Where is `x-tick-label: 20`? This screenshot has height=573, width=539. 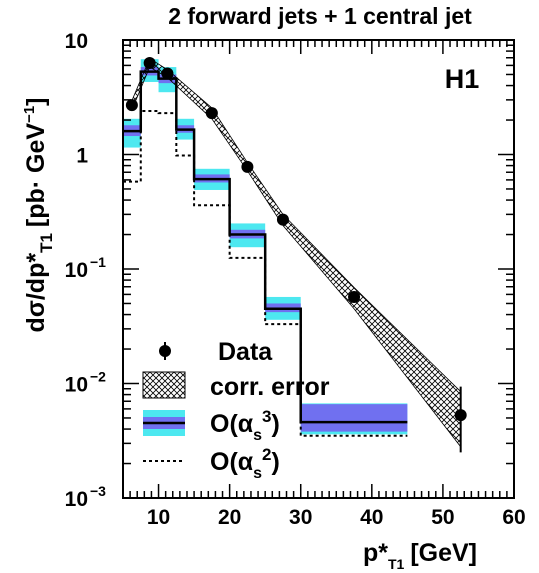 x-tick-label: 20 is located at coordinates (229, 517).